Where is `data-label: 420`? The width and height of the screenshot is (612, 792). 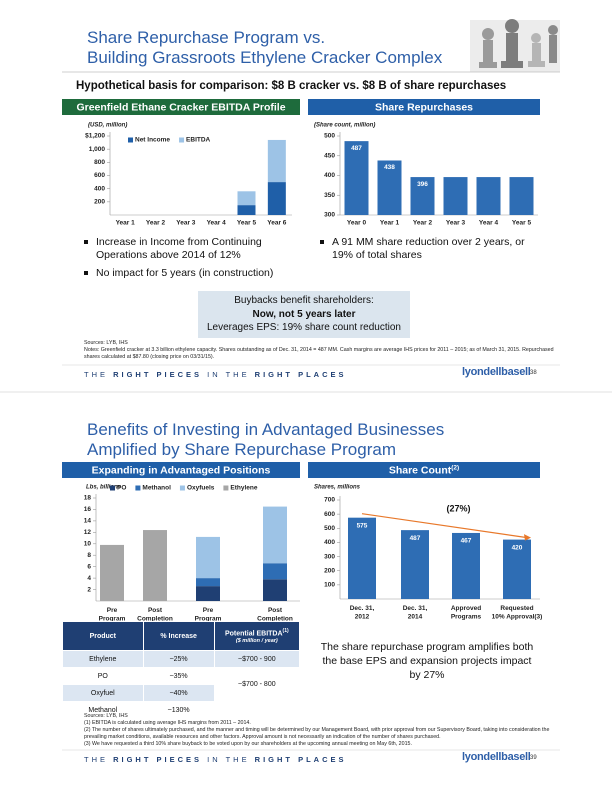 data-label: 420 is located at coordinates (517, 547).